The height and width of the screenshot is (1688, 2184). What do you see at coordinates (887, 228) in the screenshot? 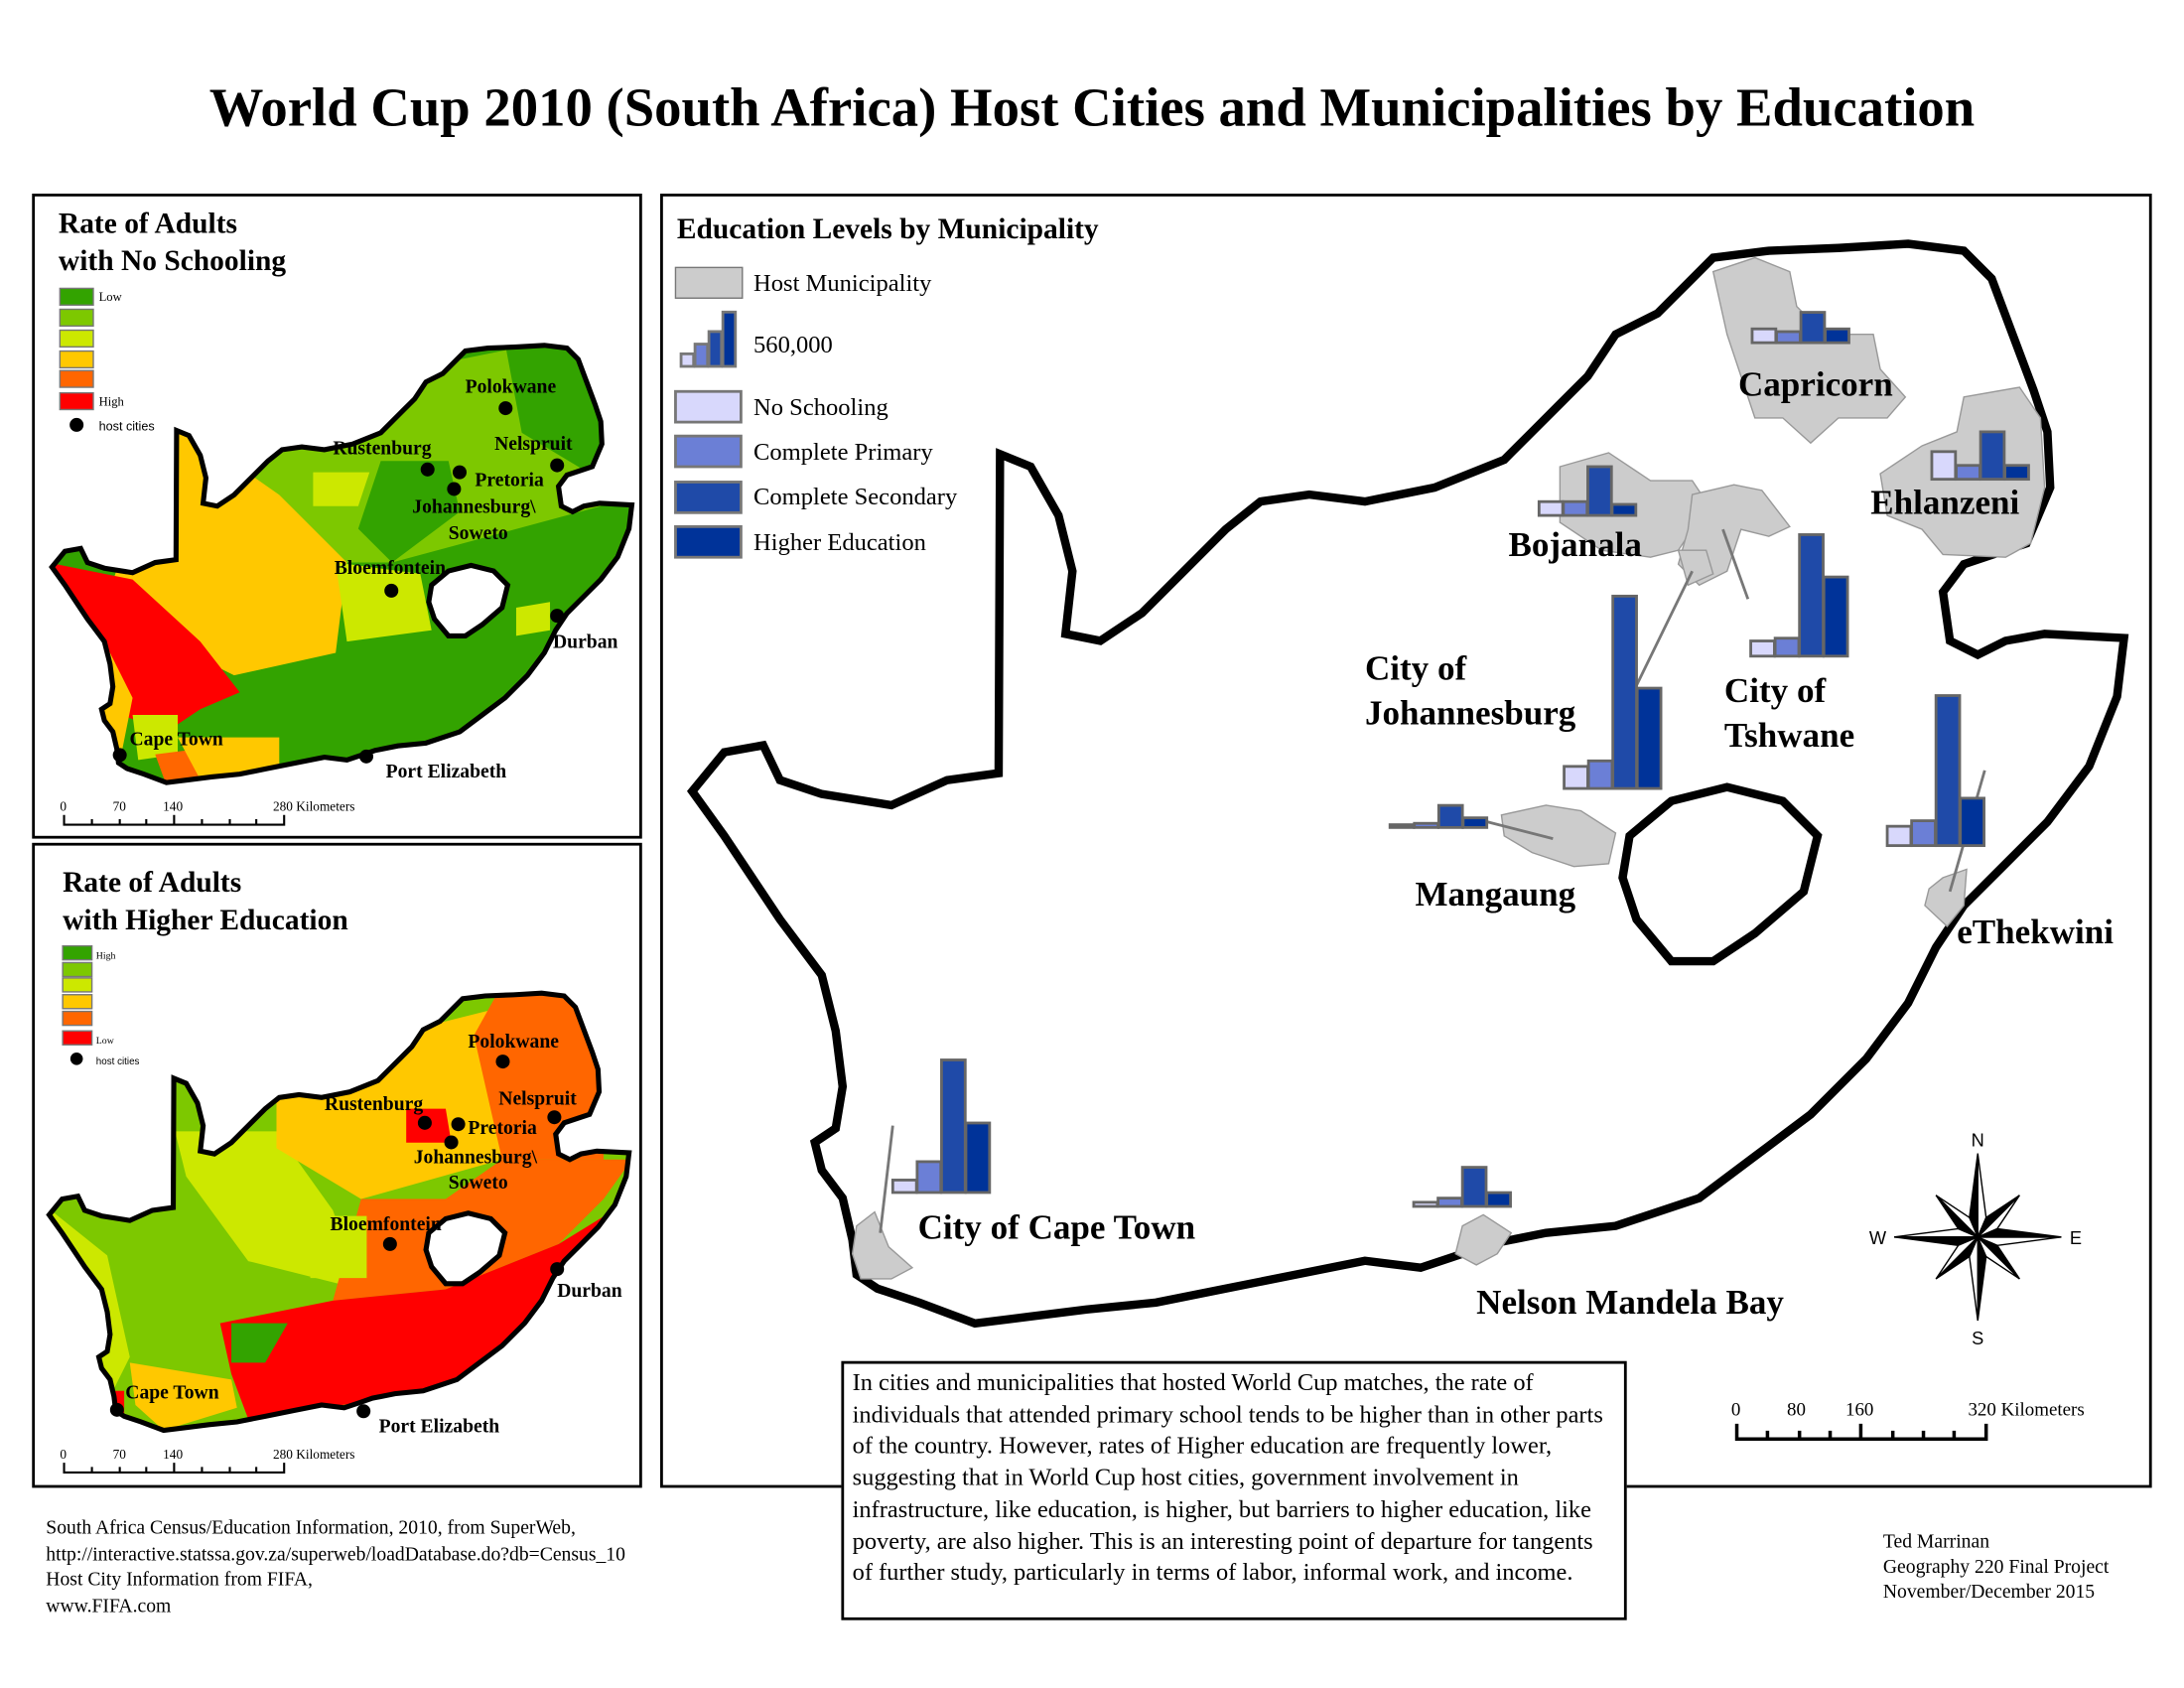
I see `main-legend-title: Education Levels by Municipality` at bounding box center [887, 228].